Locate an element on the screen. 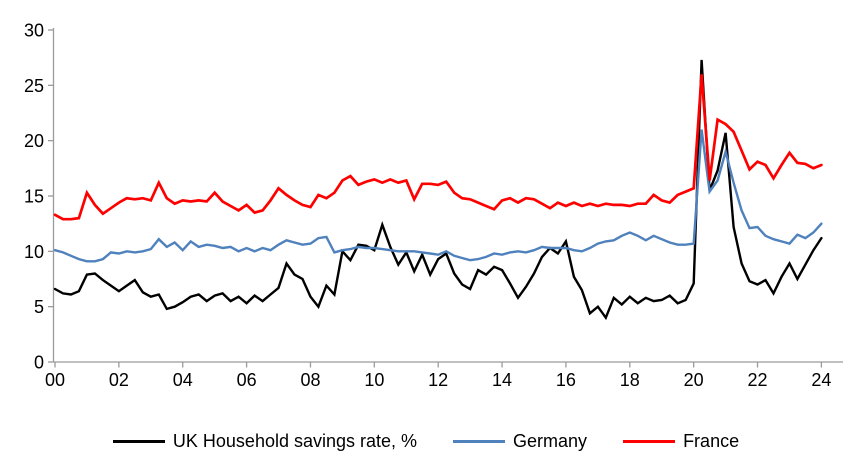 This screenshot has height=476, width=852. x-axis-tick-label: 22 is located at coordinates (758, 380).